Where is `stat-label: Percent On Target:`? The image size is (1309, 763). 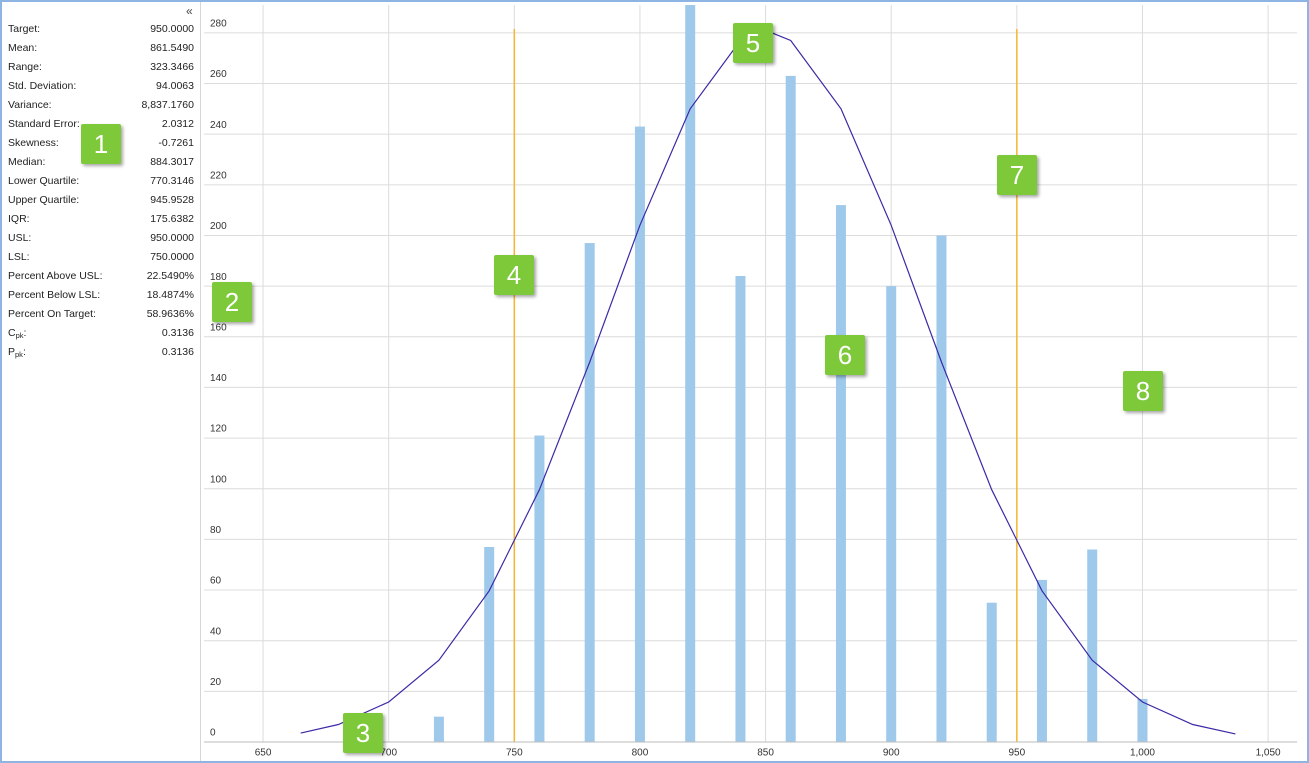
stat-label: Percent On Target: is located at coordinates (52, 314).